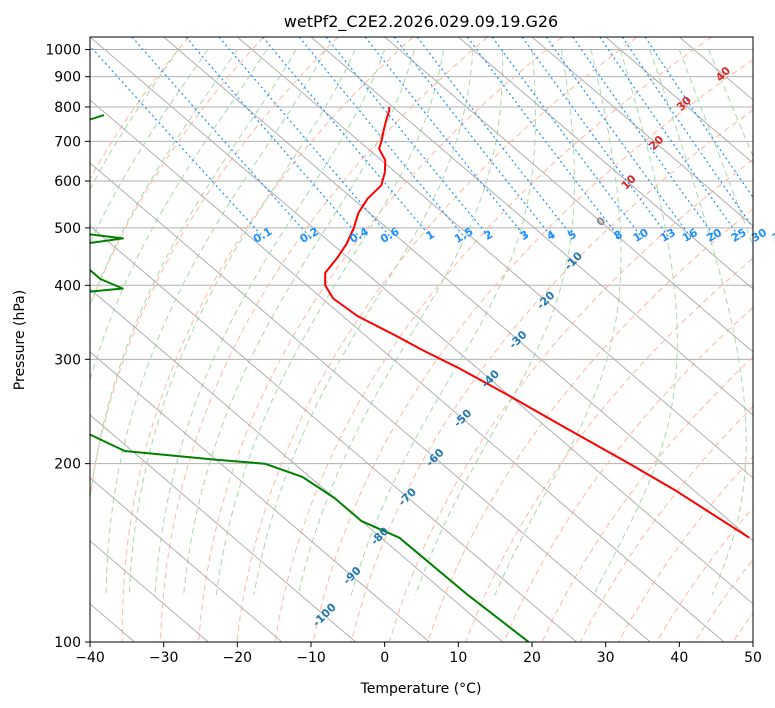  What do you see at coordinates (67, 360) in the screenshot?
I see `y-tick-label: 300` at bounding box center [67, 360].